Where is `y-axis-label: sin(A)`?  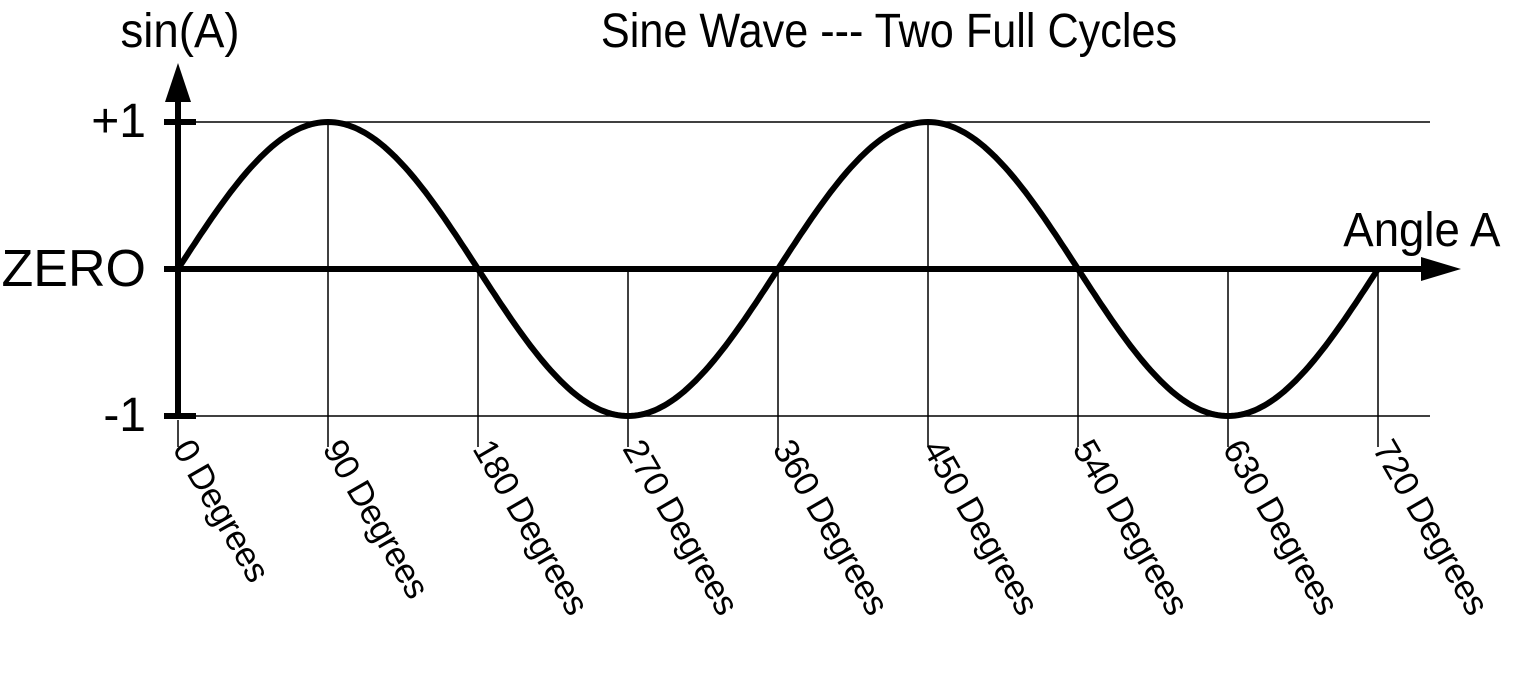
y-axis-label: sin(A) is located at coordinates (180, 31).